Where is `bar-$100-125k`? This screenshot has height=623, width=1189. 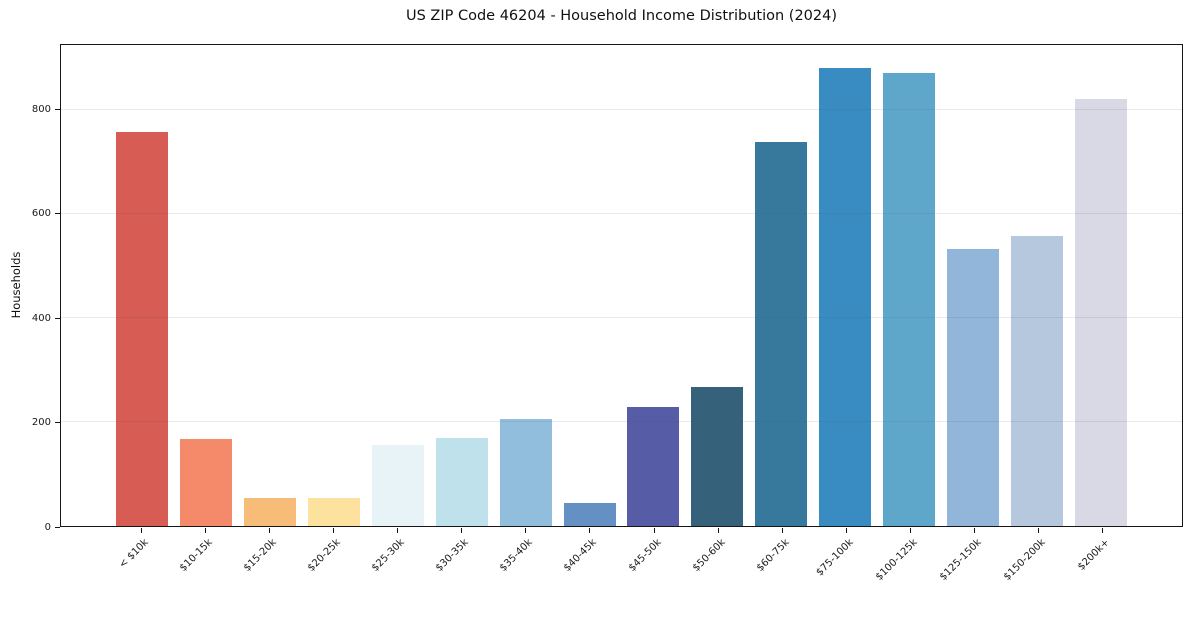 bar-$100-125k is located at coordinates (909, 299).